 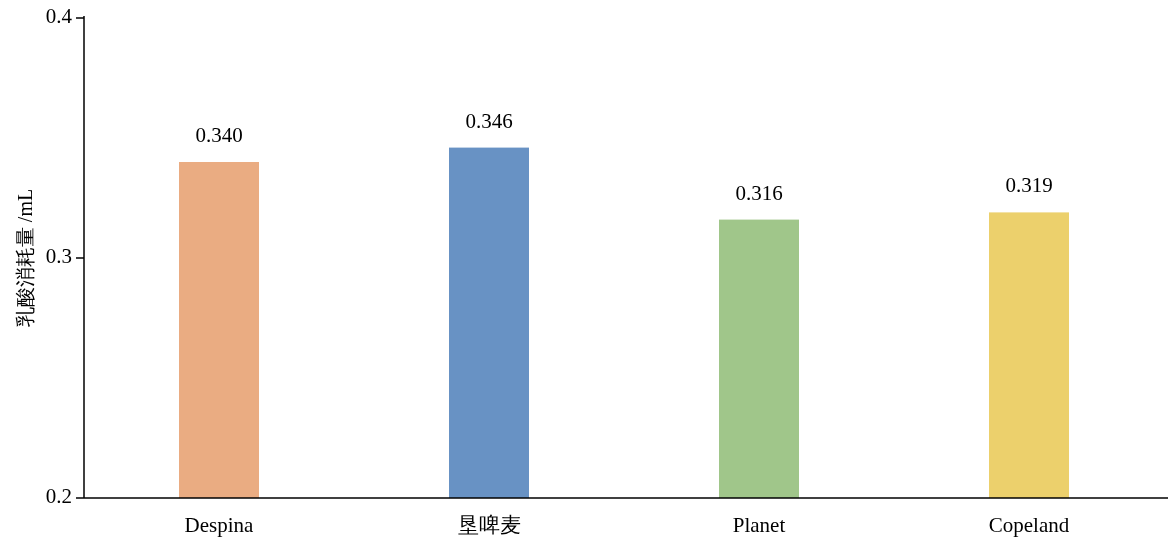 I want to click on y-tick-label: 0.2, so click(x=58, y=495).